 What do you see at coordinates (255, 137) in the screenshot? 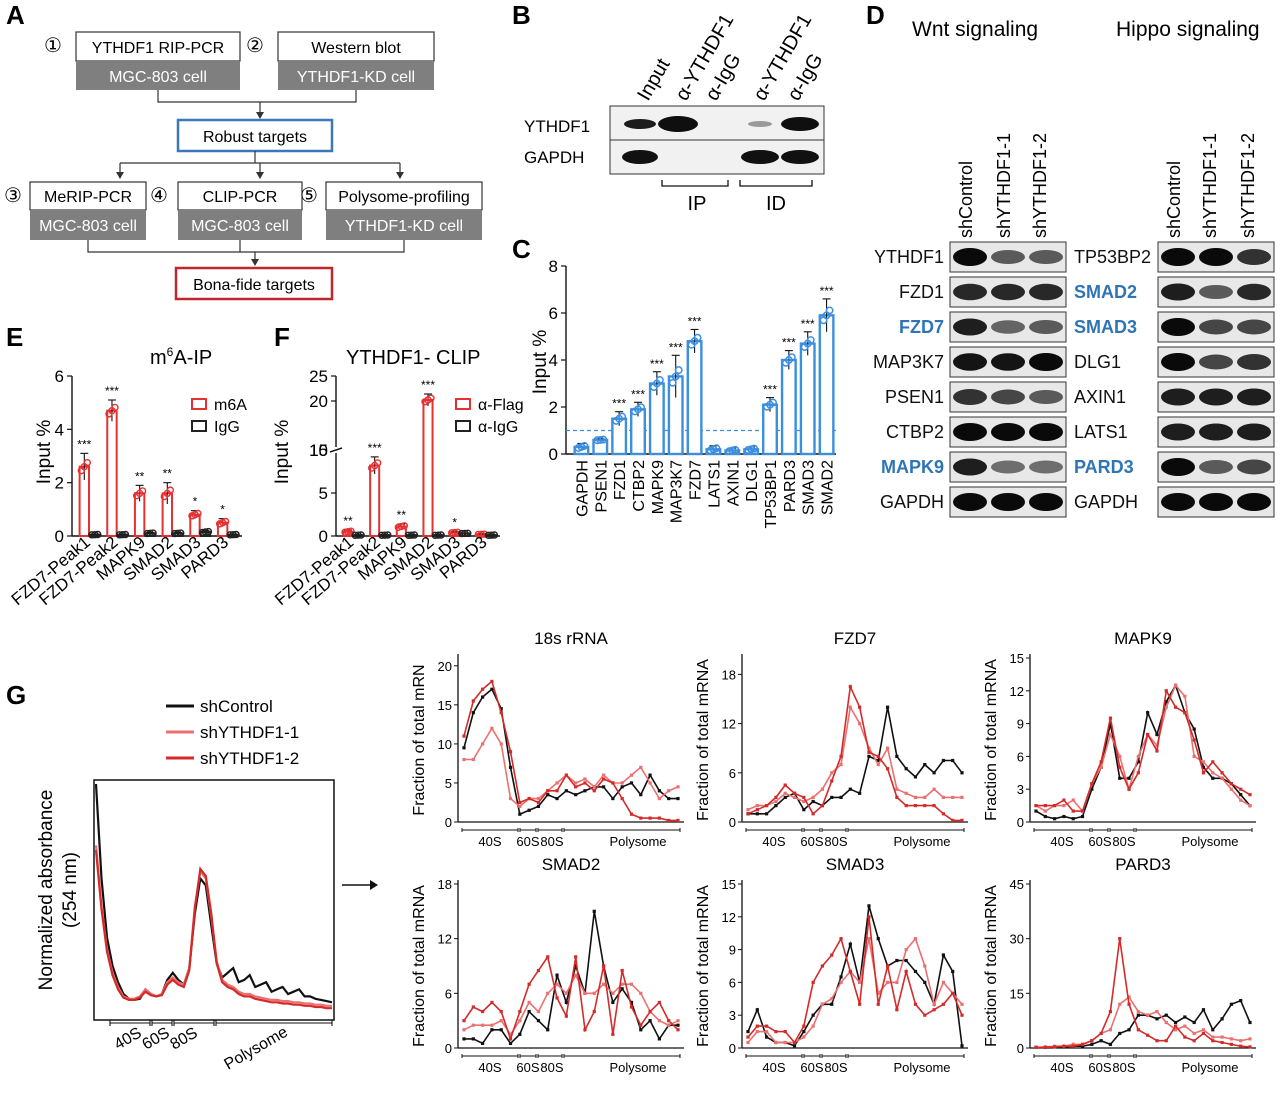
I see `robust-targets-label: Robust targets` at bounding box center [255, 137].